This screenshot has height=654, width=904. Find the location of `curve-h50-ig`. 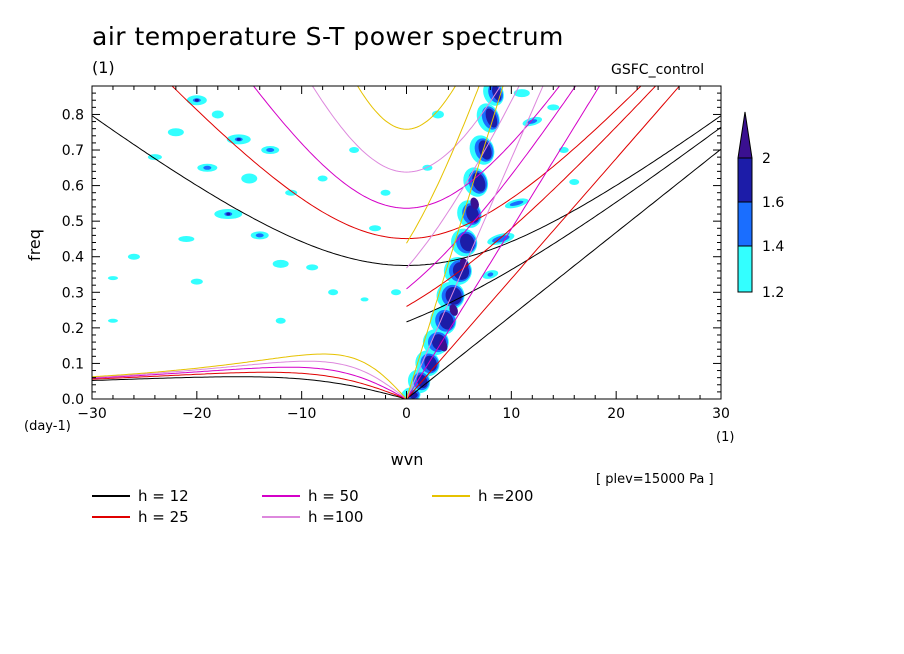

curve-h50-ig is located at coordinates (406, 147).